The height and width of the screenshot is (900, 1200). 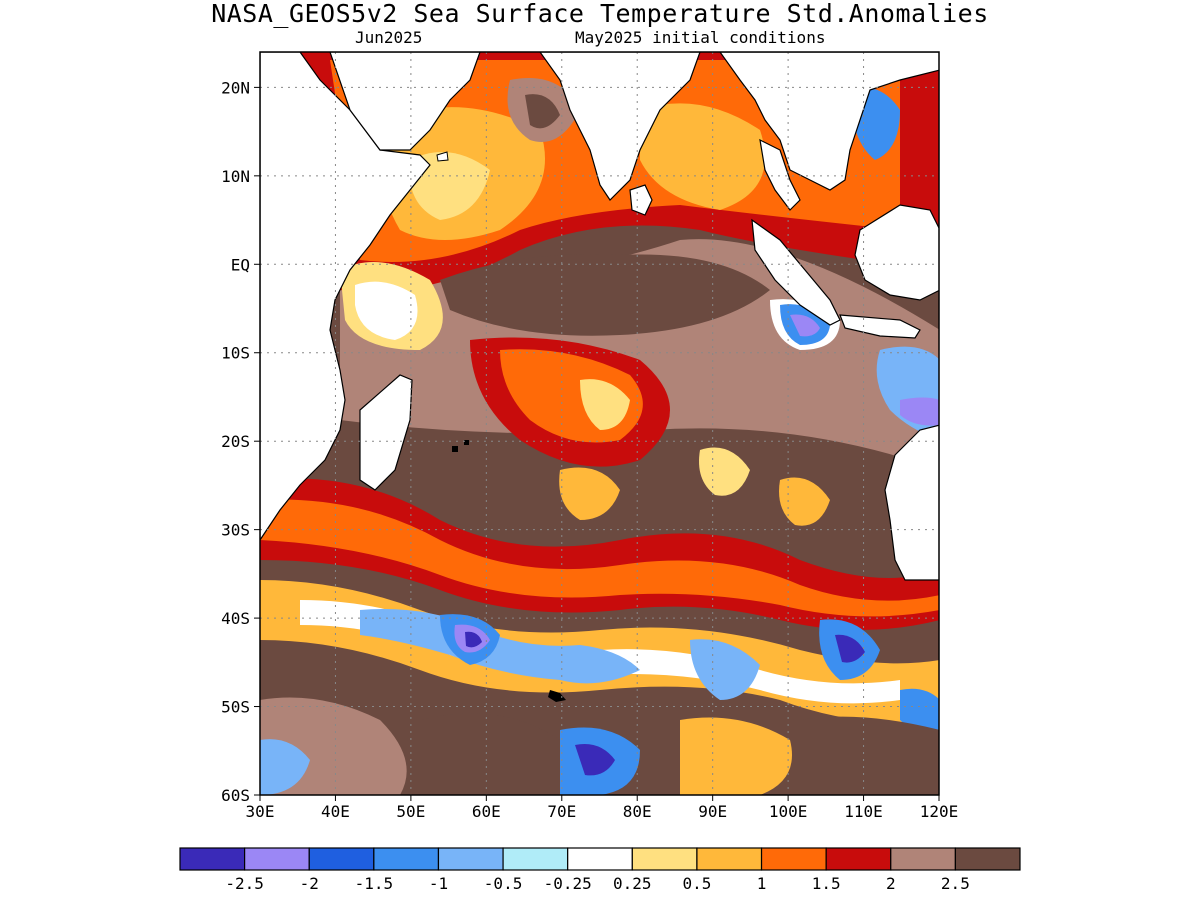 What do you see at coordinates (939, 811) in the screenshot?
I see `x-tick-label: 120E` at bounding box center [939, 811].